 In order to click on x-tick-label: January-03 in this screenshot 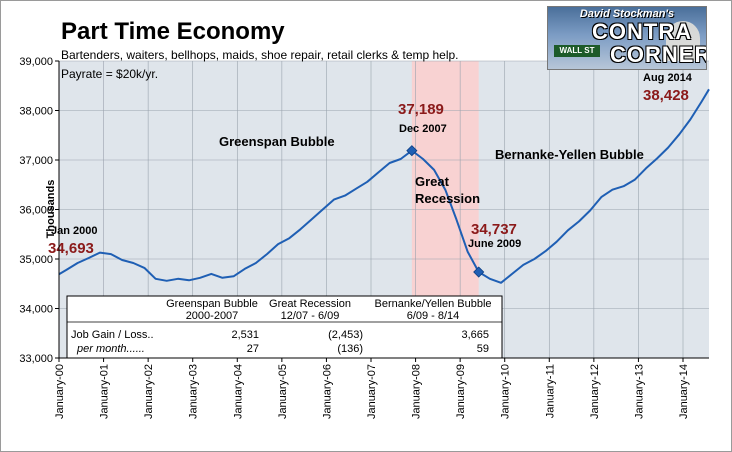, I will do `click(194, 391)`.